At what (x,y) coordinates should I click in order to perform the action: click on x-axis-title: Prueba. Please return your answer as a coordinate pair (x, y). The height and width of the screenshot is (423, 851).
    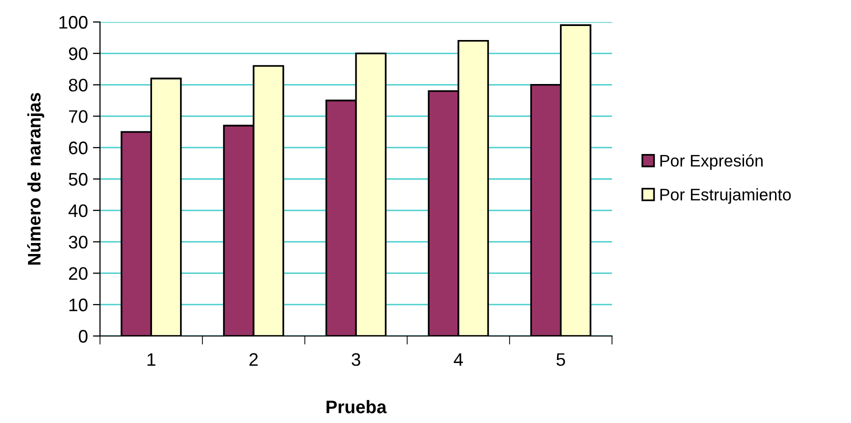
    Looking at the image, I should click on (356, 407).